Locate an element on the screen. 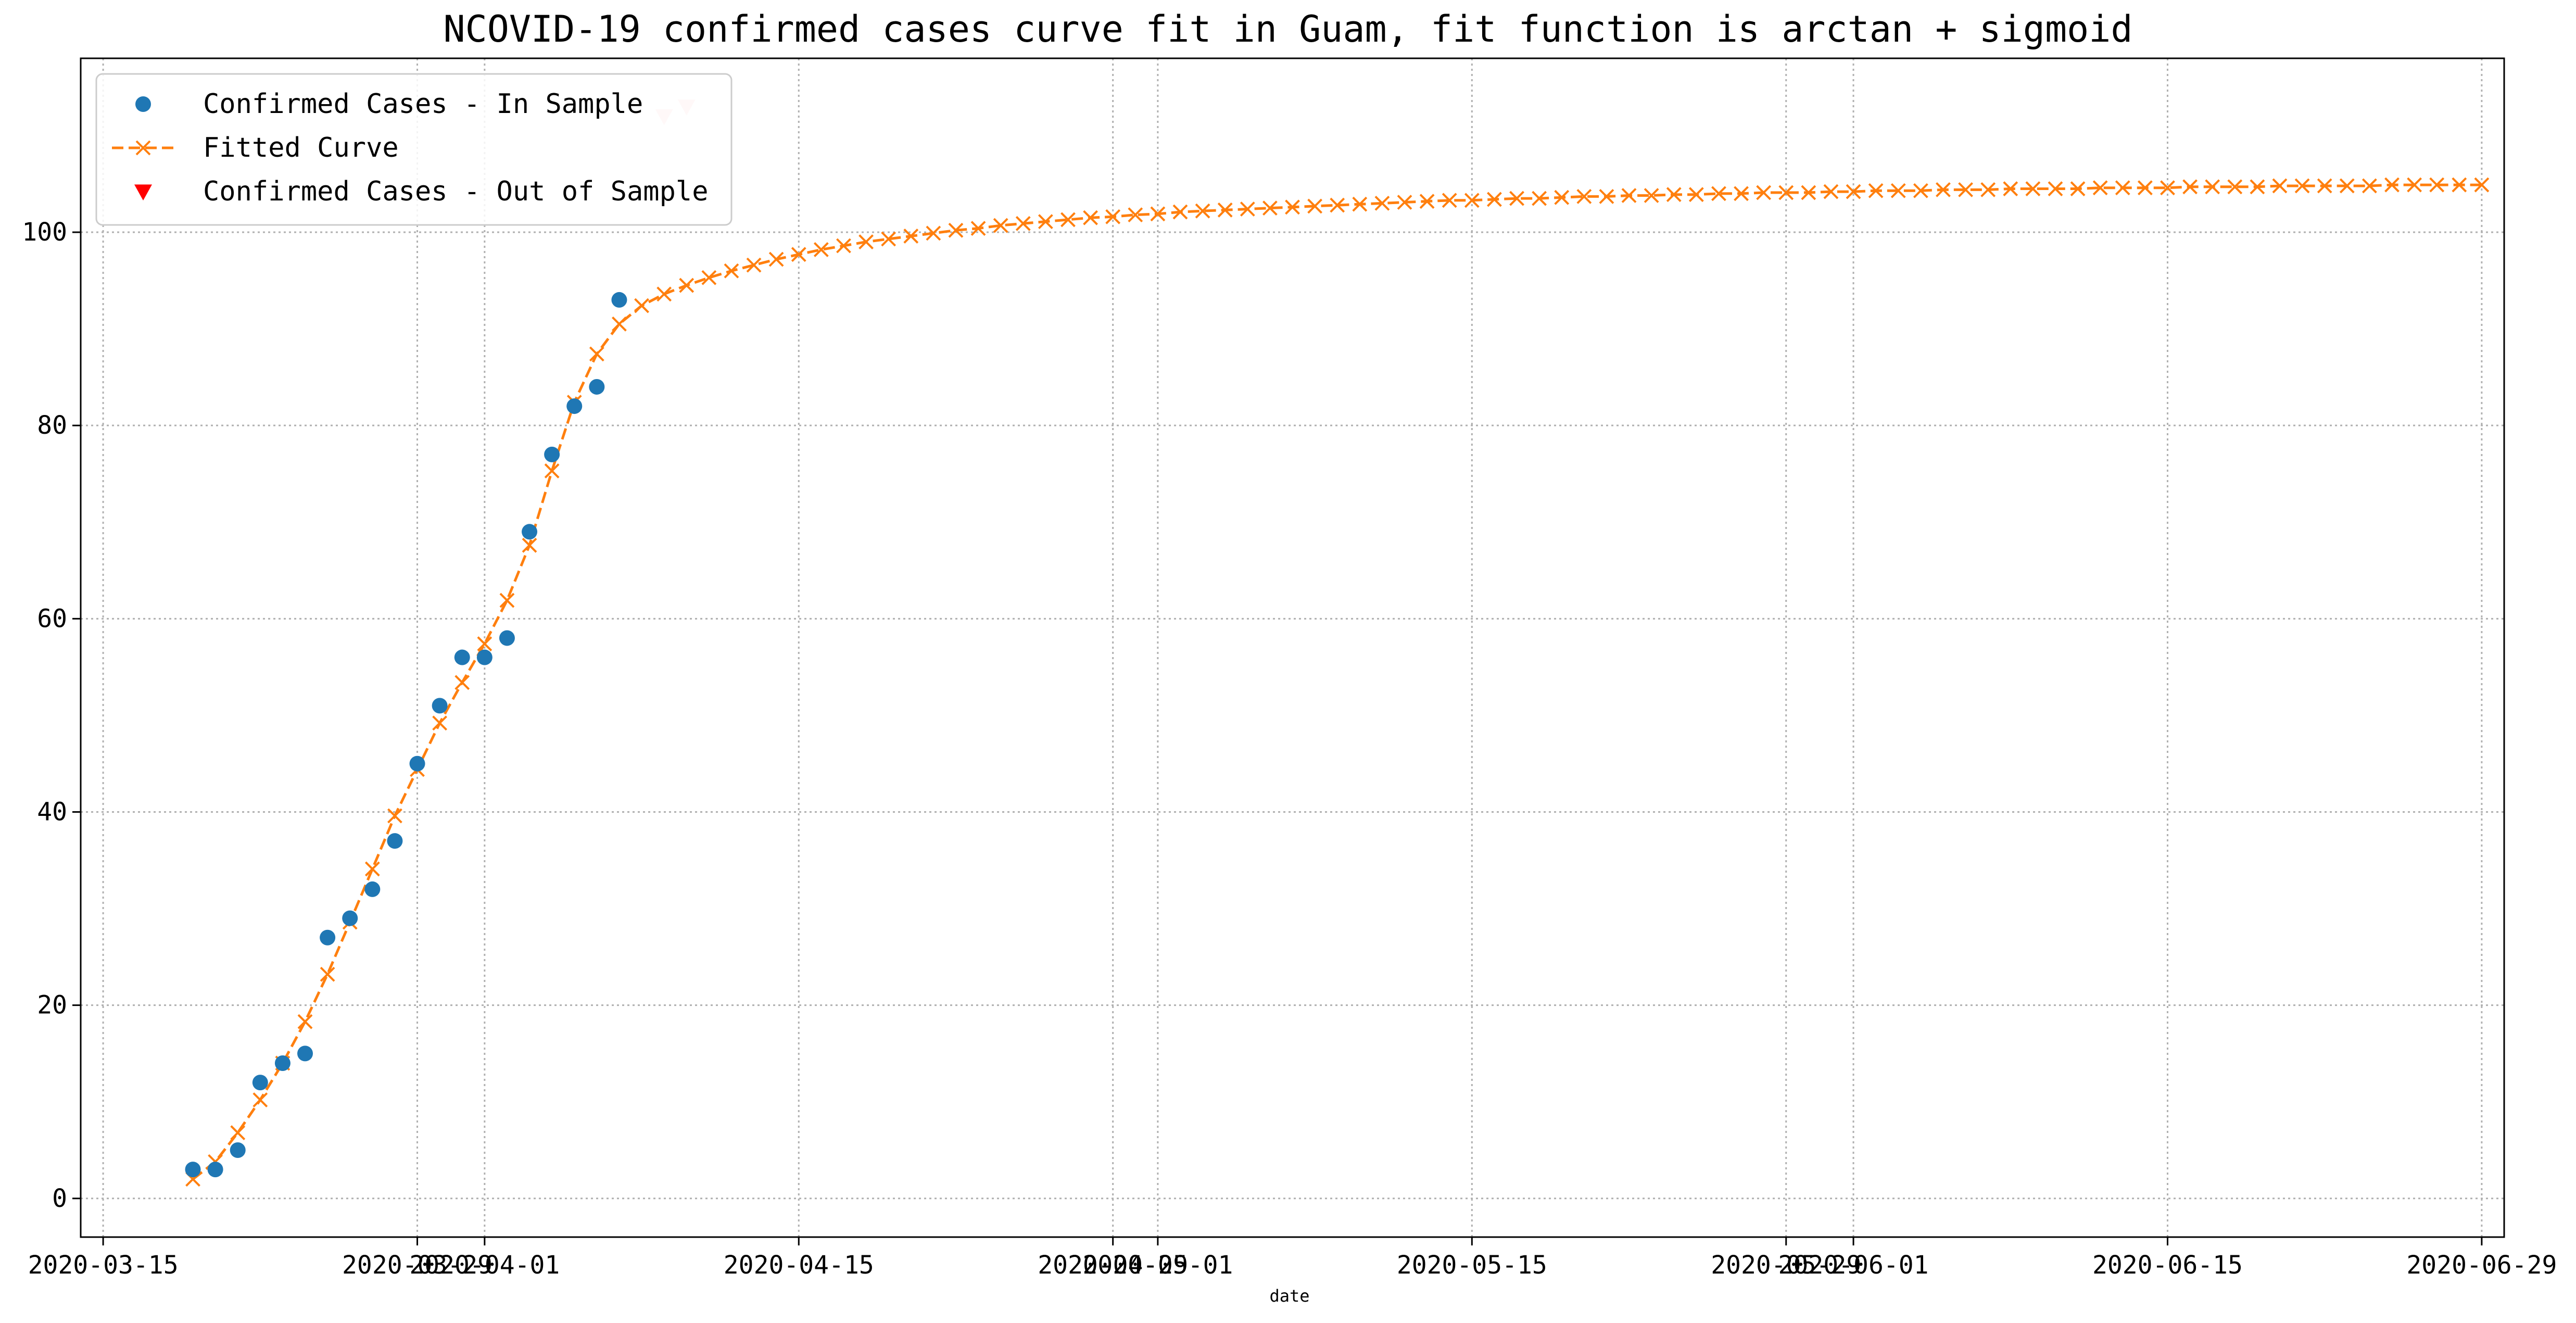 The width and height of the screenshot is (2576, 1323). x-tick-label: 2020-03-15 is located at coordinates (103, 1265).